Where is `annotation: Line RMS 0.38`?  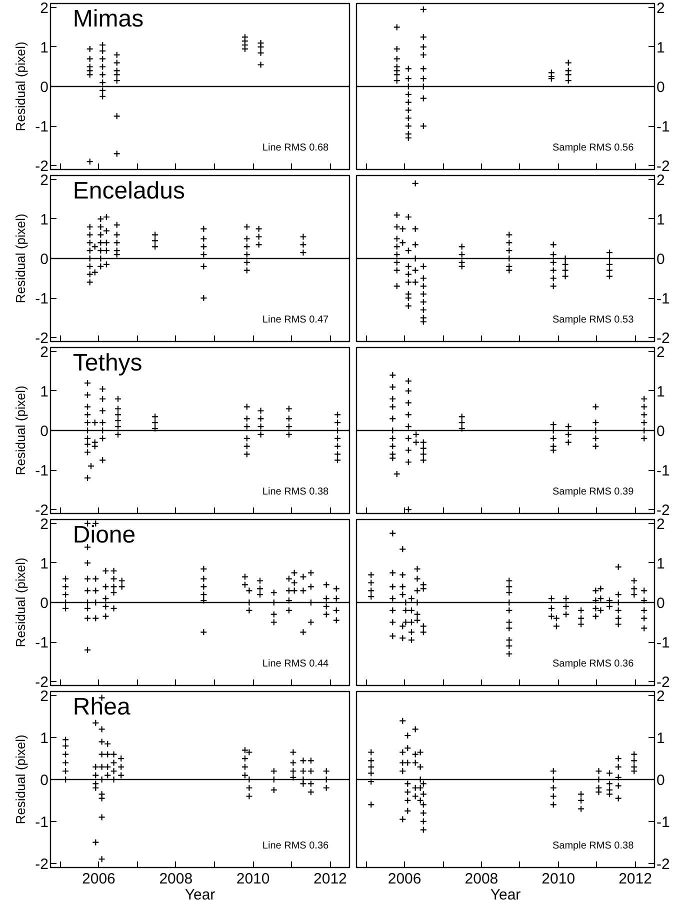
annotation: Line RMS 0.38 is located at coordinates (296, 492).